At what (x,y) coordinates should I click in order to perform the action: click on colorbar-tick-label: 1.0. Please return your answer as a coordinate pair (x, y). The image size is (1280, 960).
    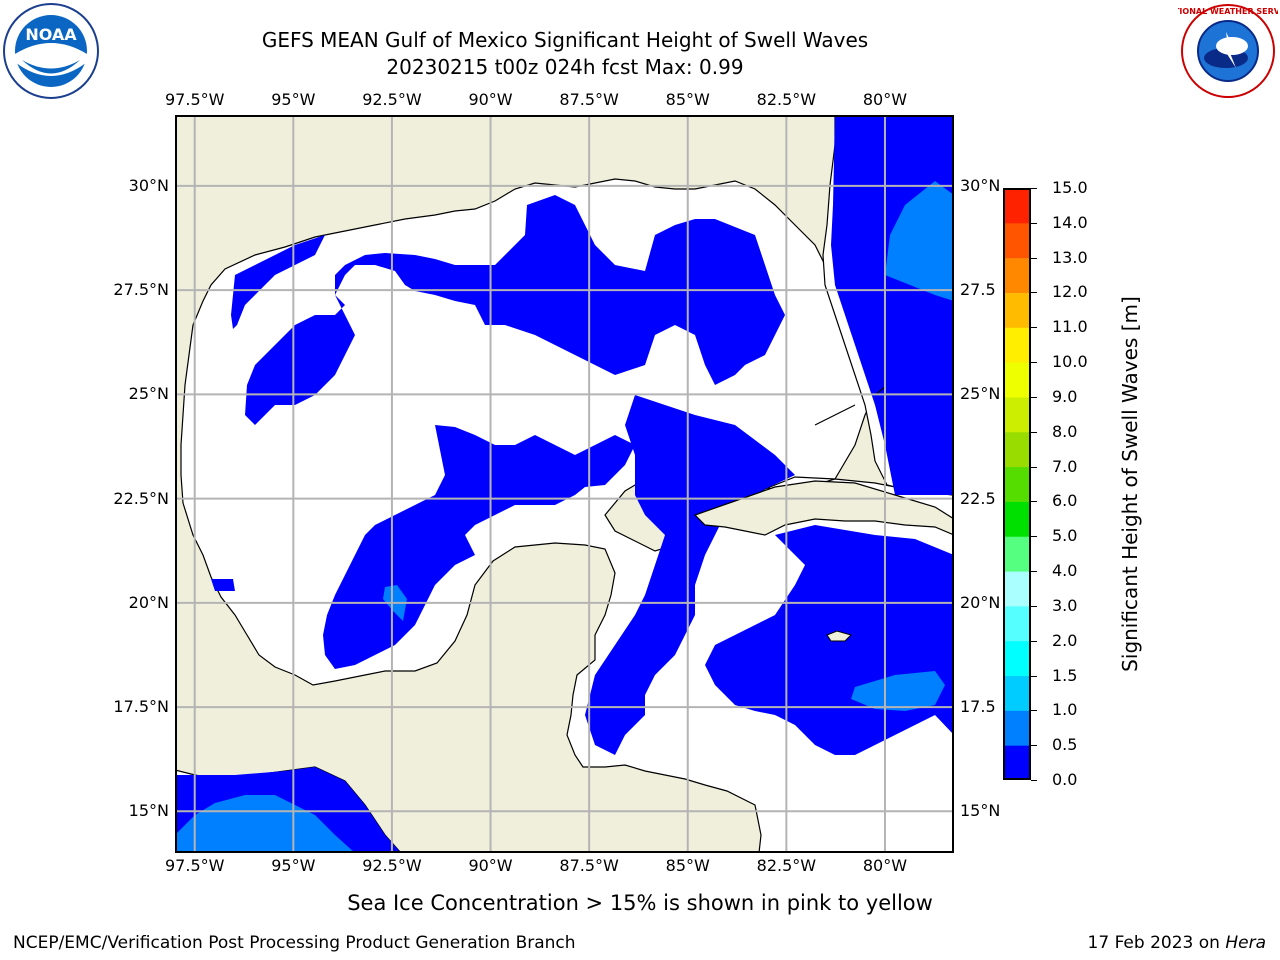
    Looking at the image, I should click on (1065, 710).